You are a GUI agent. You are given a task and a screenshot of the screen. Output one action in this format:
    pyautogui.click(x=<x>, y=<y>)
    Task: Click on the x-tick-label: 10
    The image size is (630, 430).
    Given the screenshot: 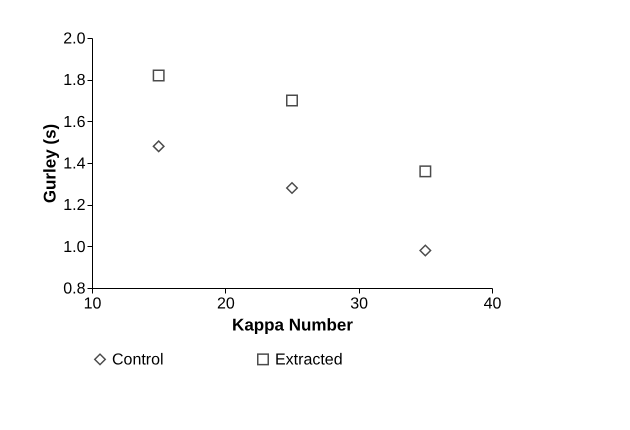 What is the action you would take?
    pyautogui.click(x=93, y=304)
    